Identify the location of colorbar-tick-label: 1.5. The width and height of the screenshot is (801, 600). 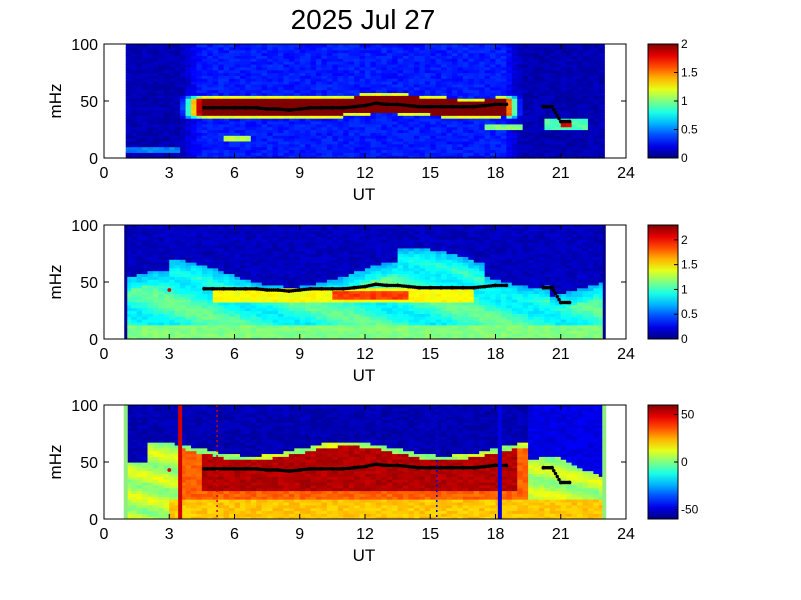
(689, 73).